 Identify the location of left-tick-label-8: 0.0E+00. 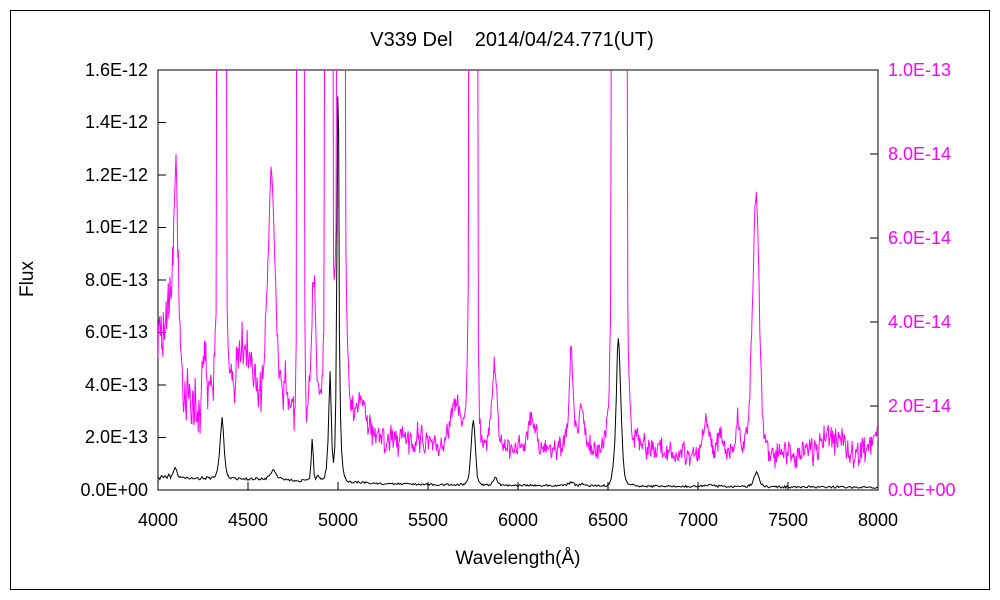
(114, 490).